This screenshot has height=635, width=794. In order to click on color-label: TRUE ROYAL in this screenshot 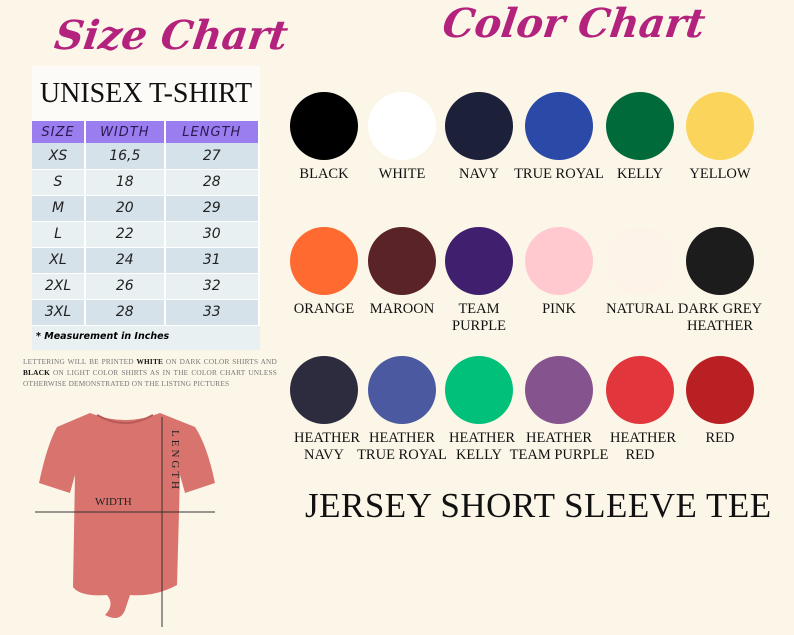, I will do `click(559, 174)`.